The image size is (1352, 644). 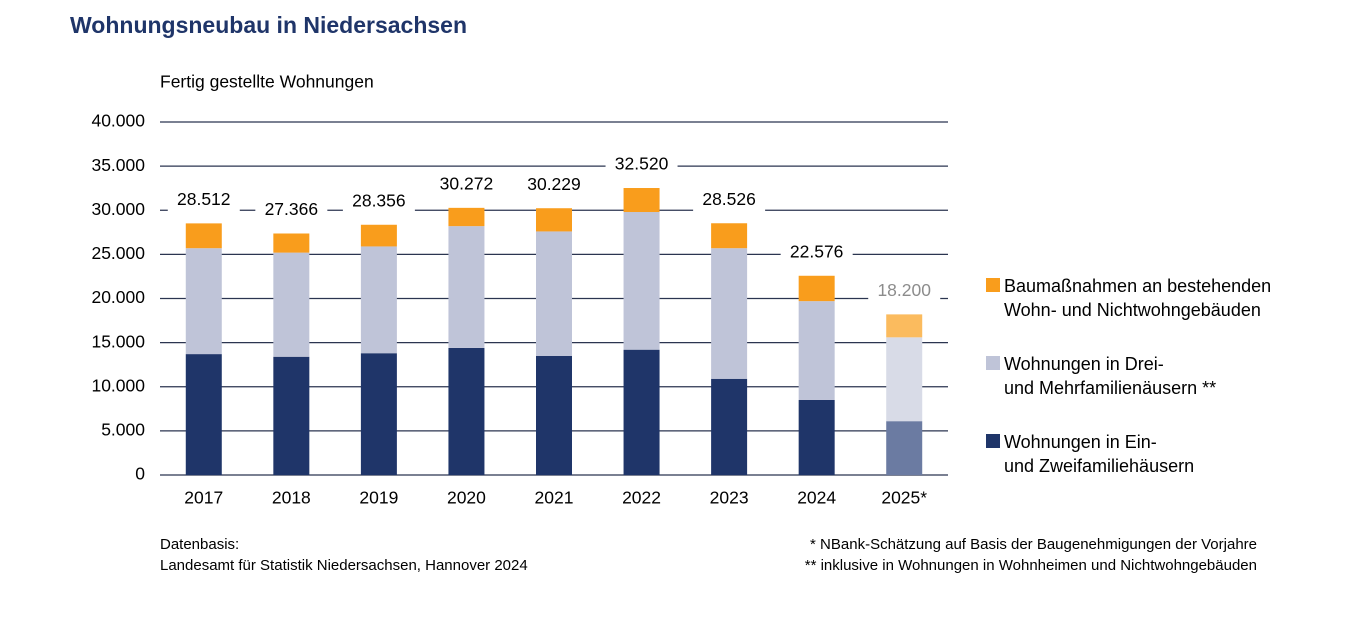 What do you see at coordinates (268, 25) in the screenshot?
I see `chart-title: Wohnungsneubau in Niedersachsen` at bounding box center [268, 25].